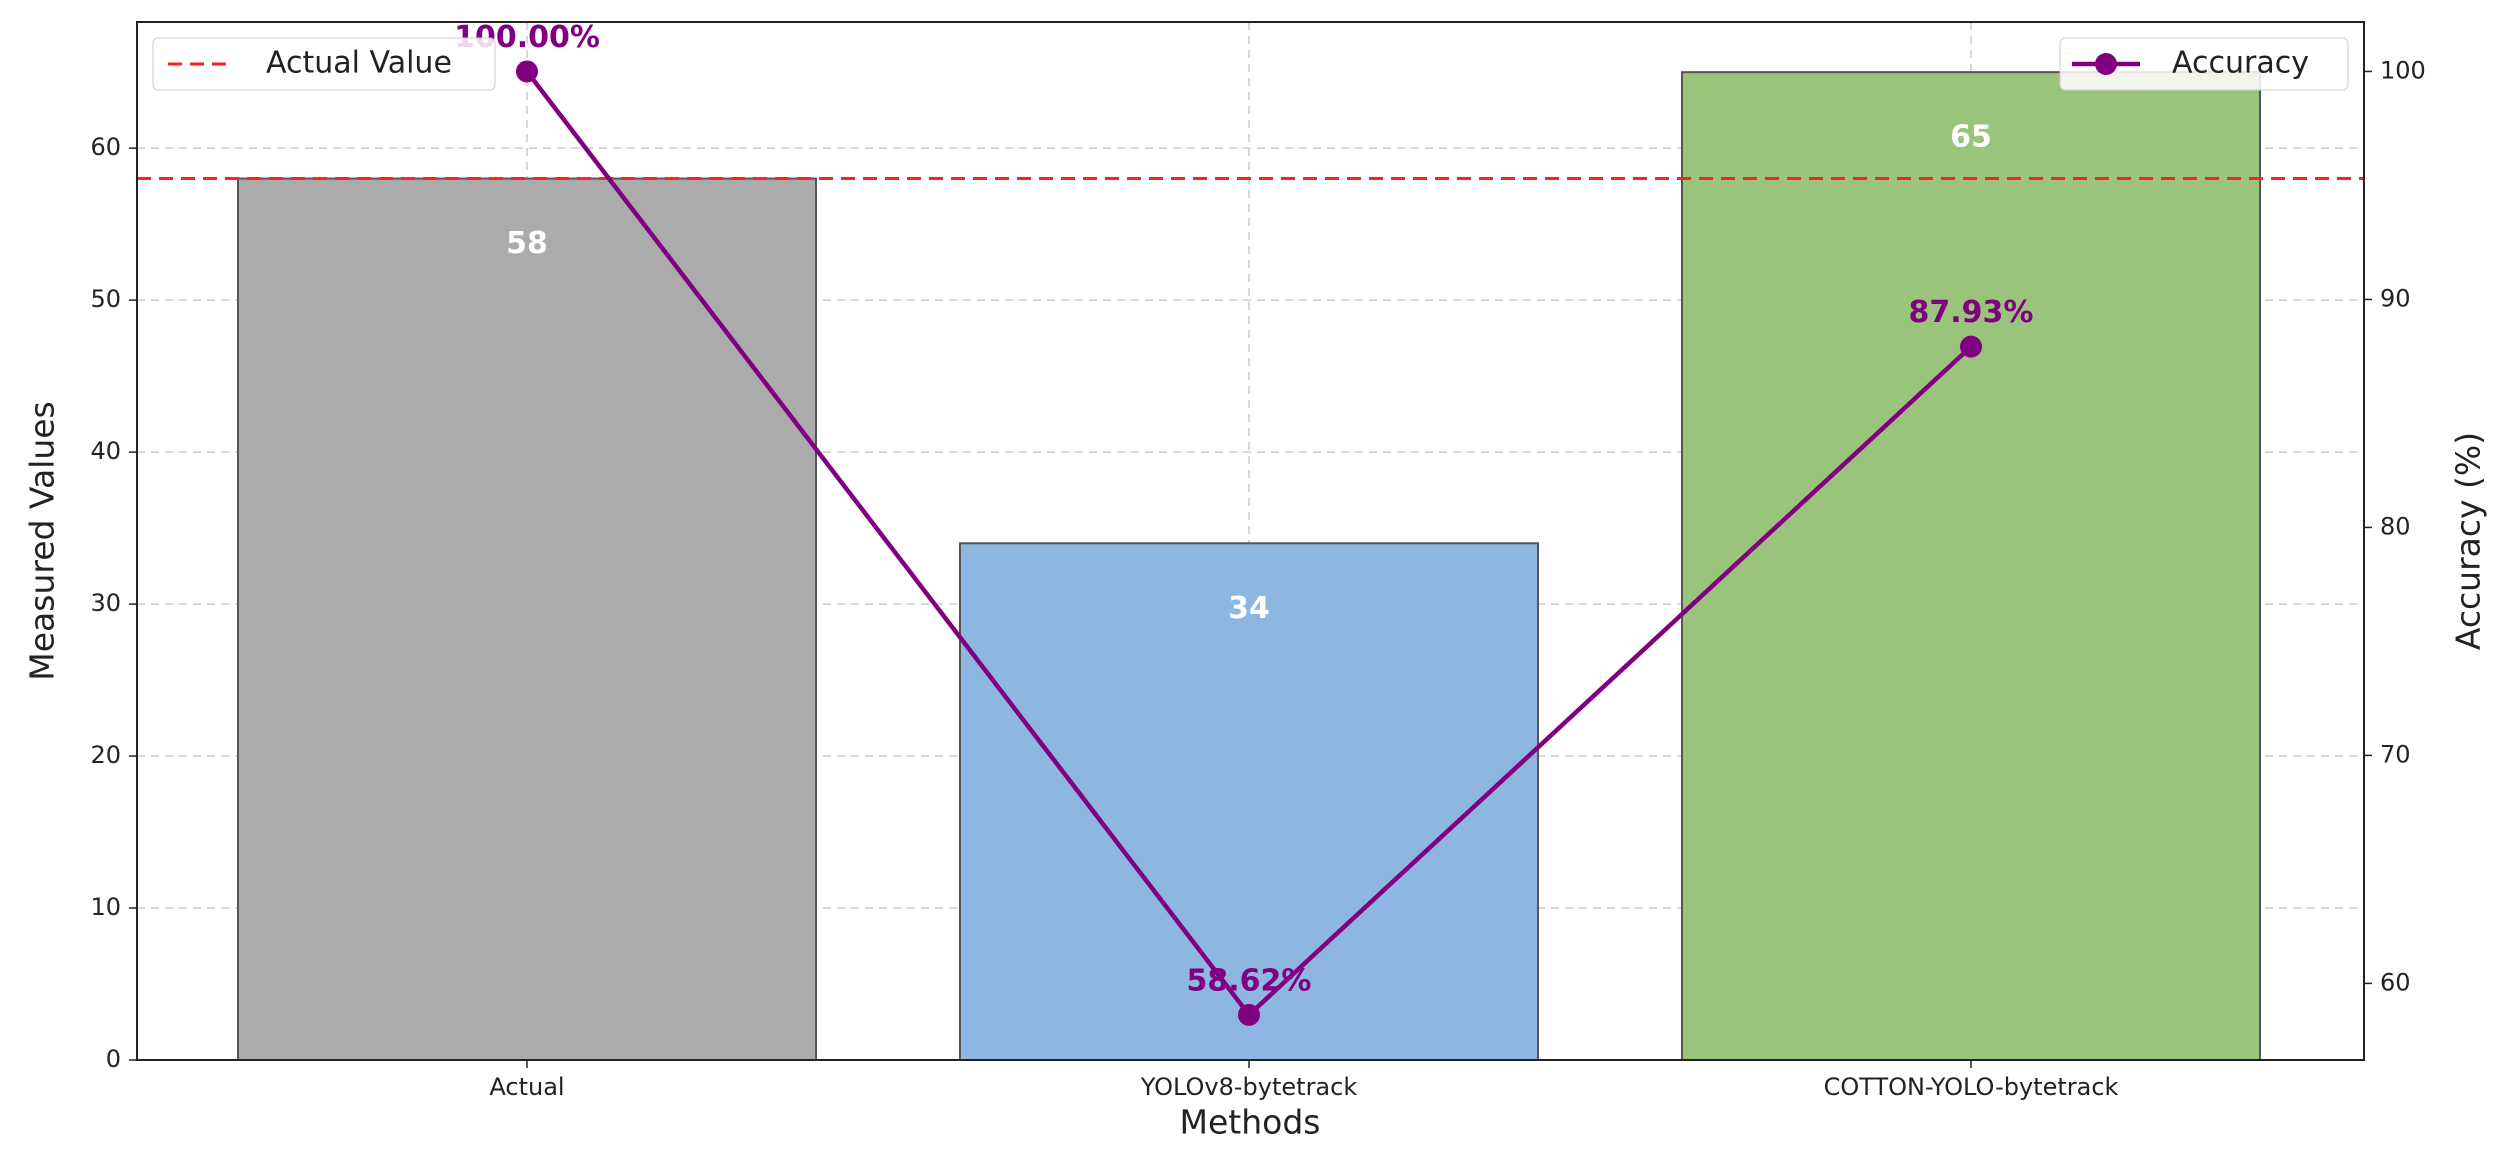 Image resolution: width=2504 pixels, height=1156 pixels. Describe the element at coordinates (2395, 754) in the screenshot. I see `y2-tick-label: 70` at that location.